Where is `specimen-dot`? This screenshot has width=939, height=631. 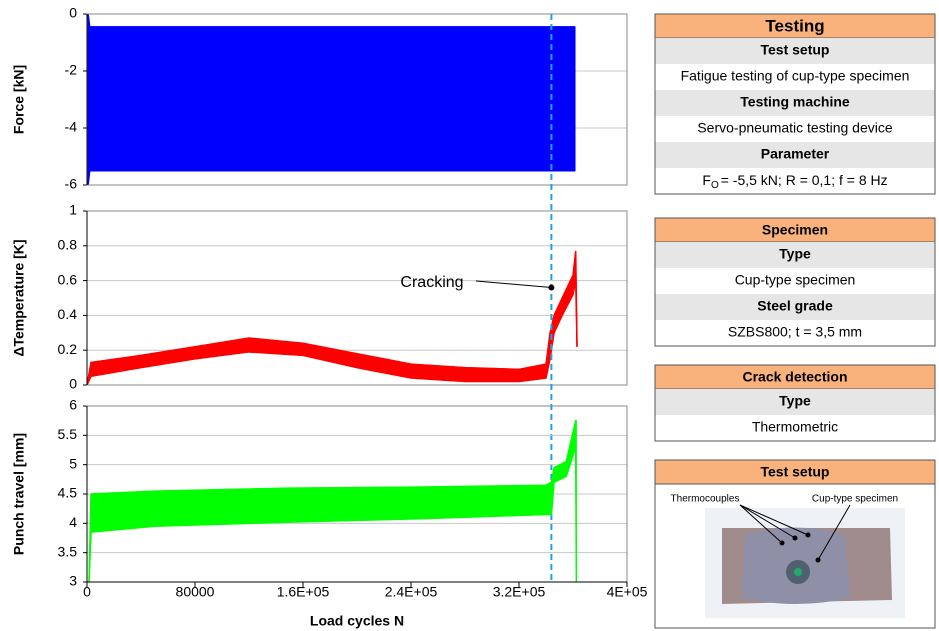 specimen-dot is located at coordinates (798, 572).